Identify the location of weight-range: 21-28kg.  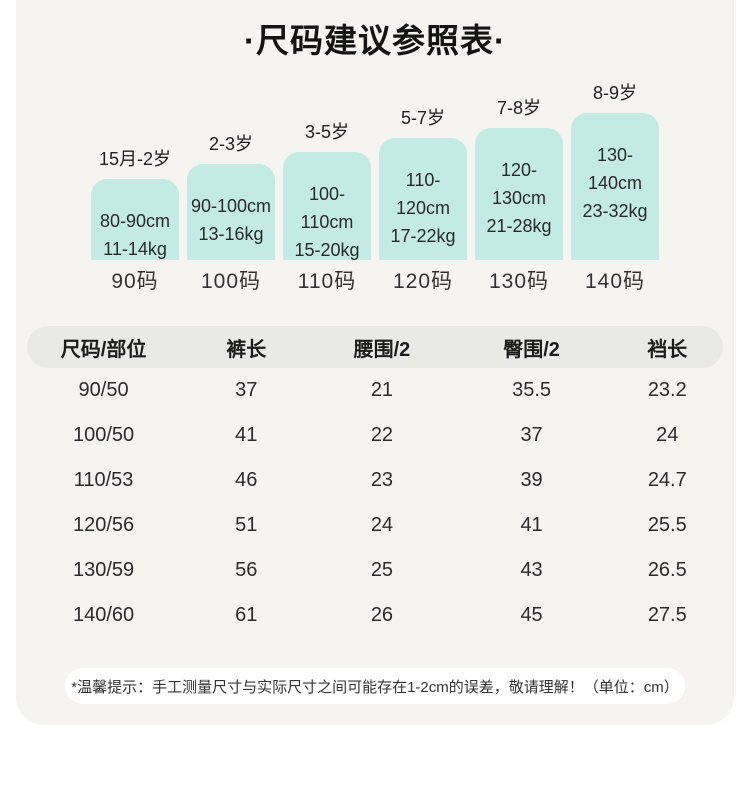
(519, 226).